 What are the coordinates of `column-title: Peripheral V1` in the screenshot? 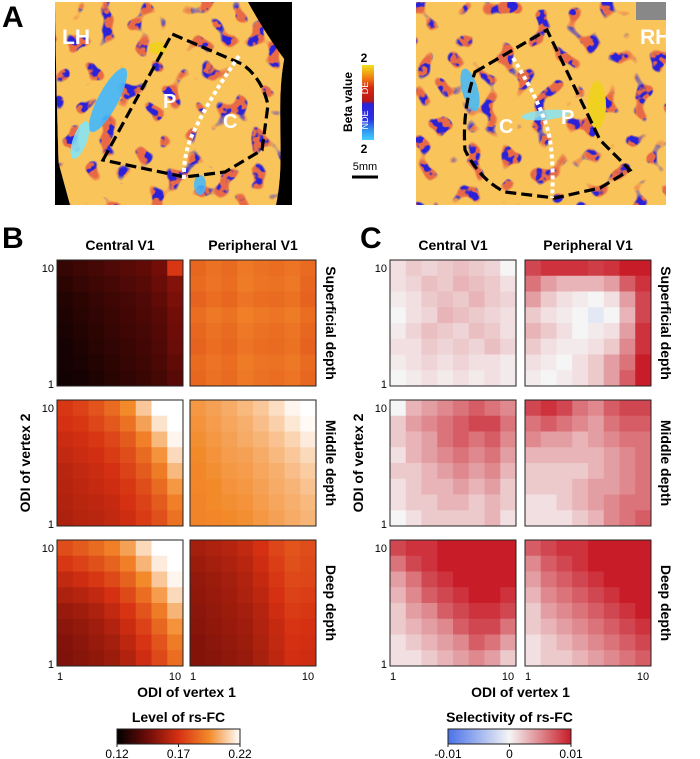 It's located at (588, 245).